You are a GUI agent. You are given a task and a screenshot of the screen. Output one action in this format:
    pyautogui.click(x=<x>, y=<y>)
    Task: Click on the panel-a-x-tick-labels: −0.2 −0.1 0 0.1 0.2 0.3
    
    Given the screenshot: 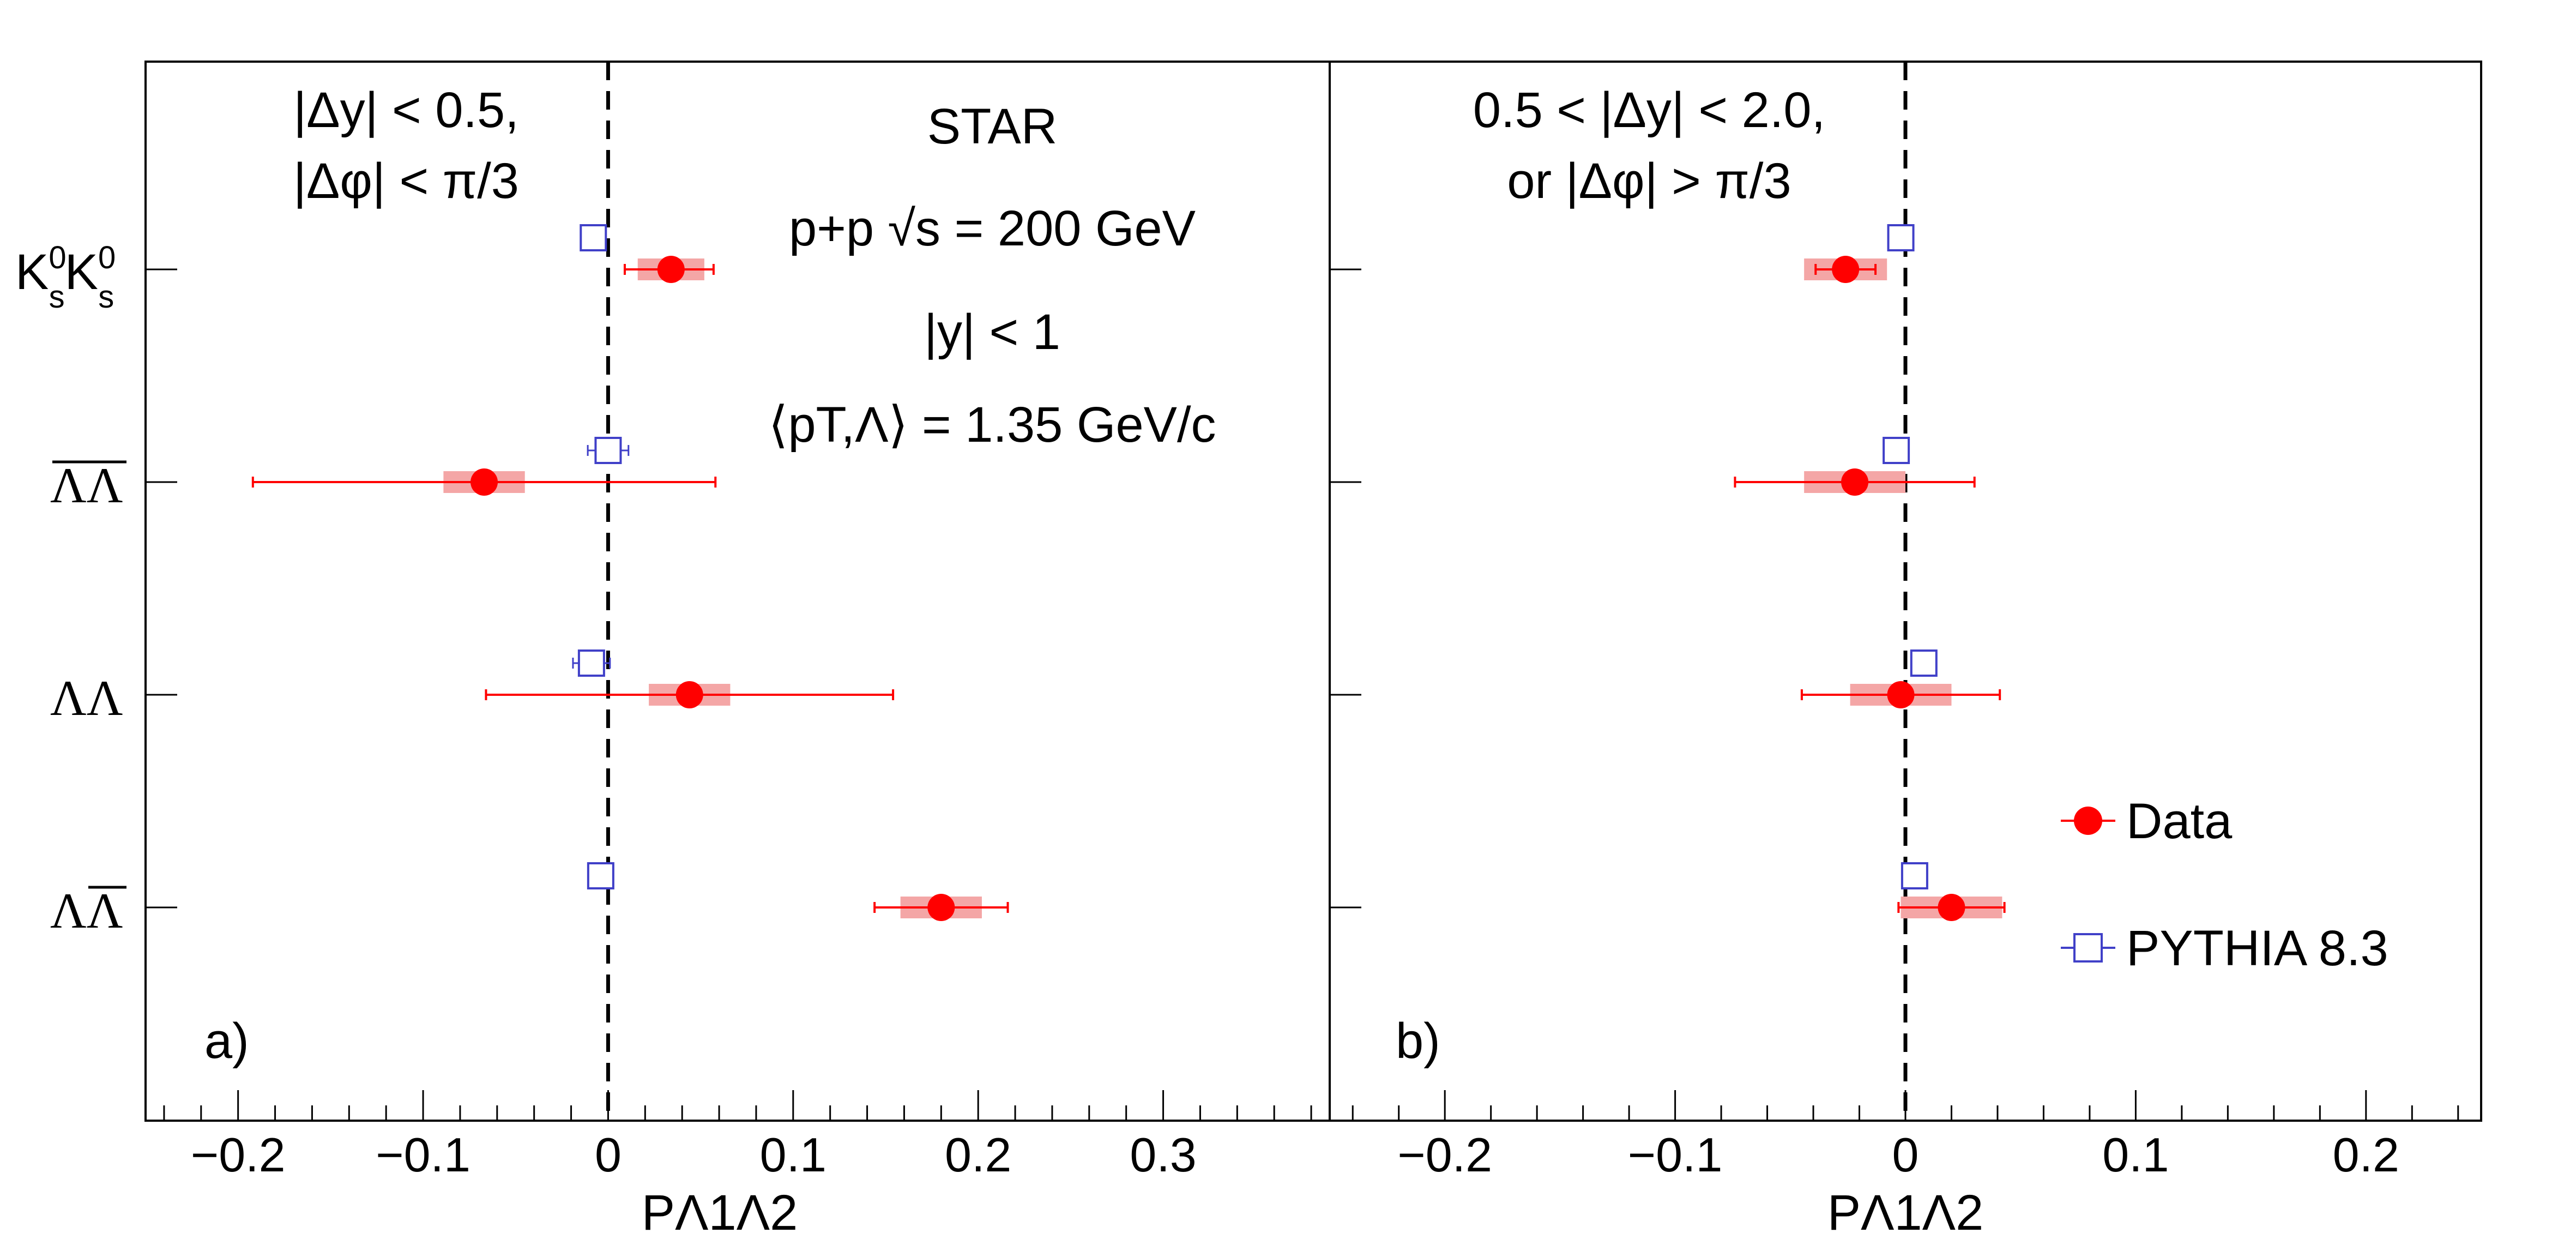 What is the action you would take?
    pyautogui.click(x=694, y=1155)
    